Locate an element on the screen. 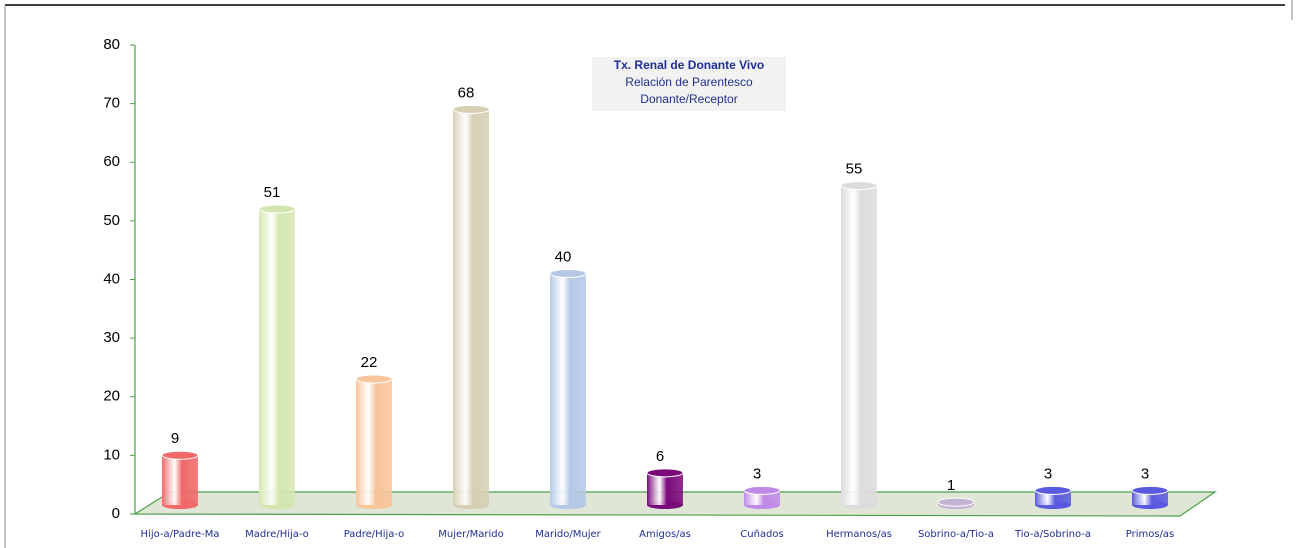 The width and height of the screenshot is (1303, 548). chart-subtitle: Donante/Receptor is located at coordinates (688, 99).